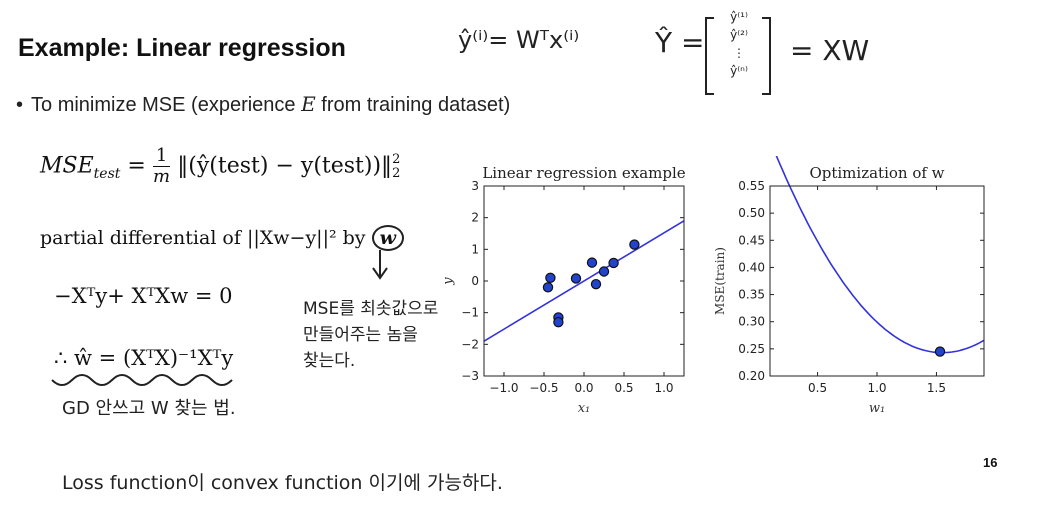  Describe the element at coordinates (876, 173) in the screenshot. I see `chart2-title: Optimization of w` at that location.